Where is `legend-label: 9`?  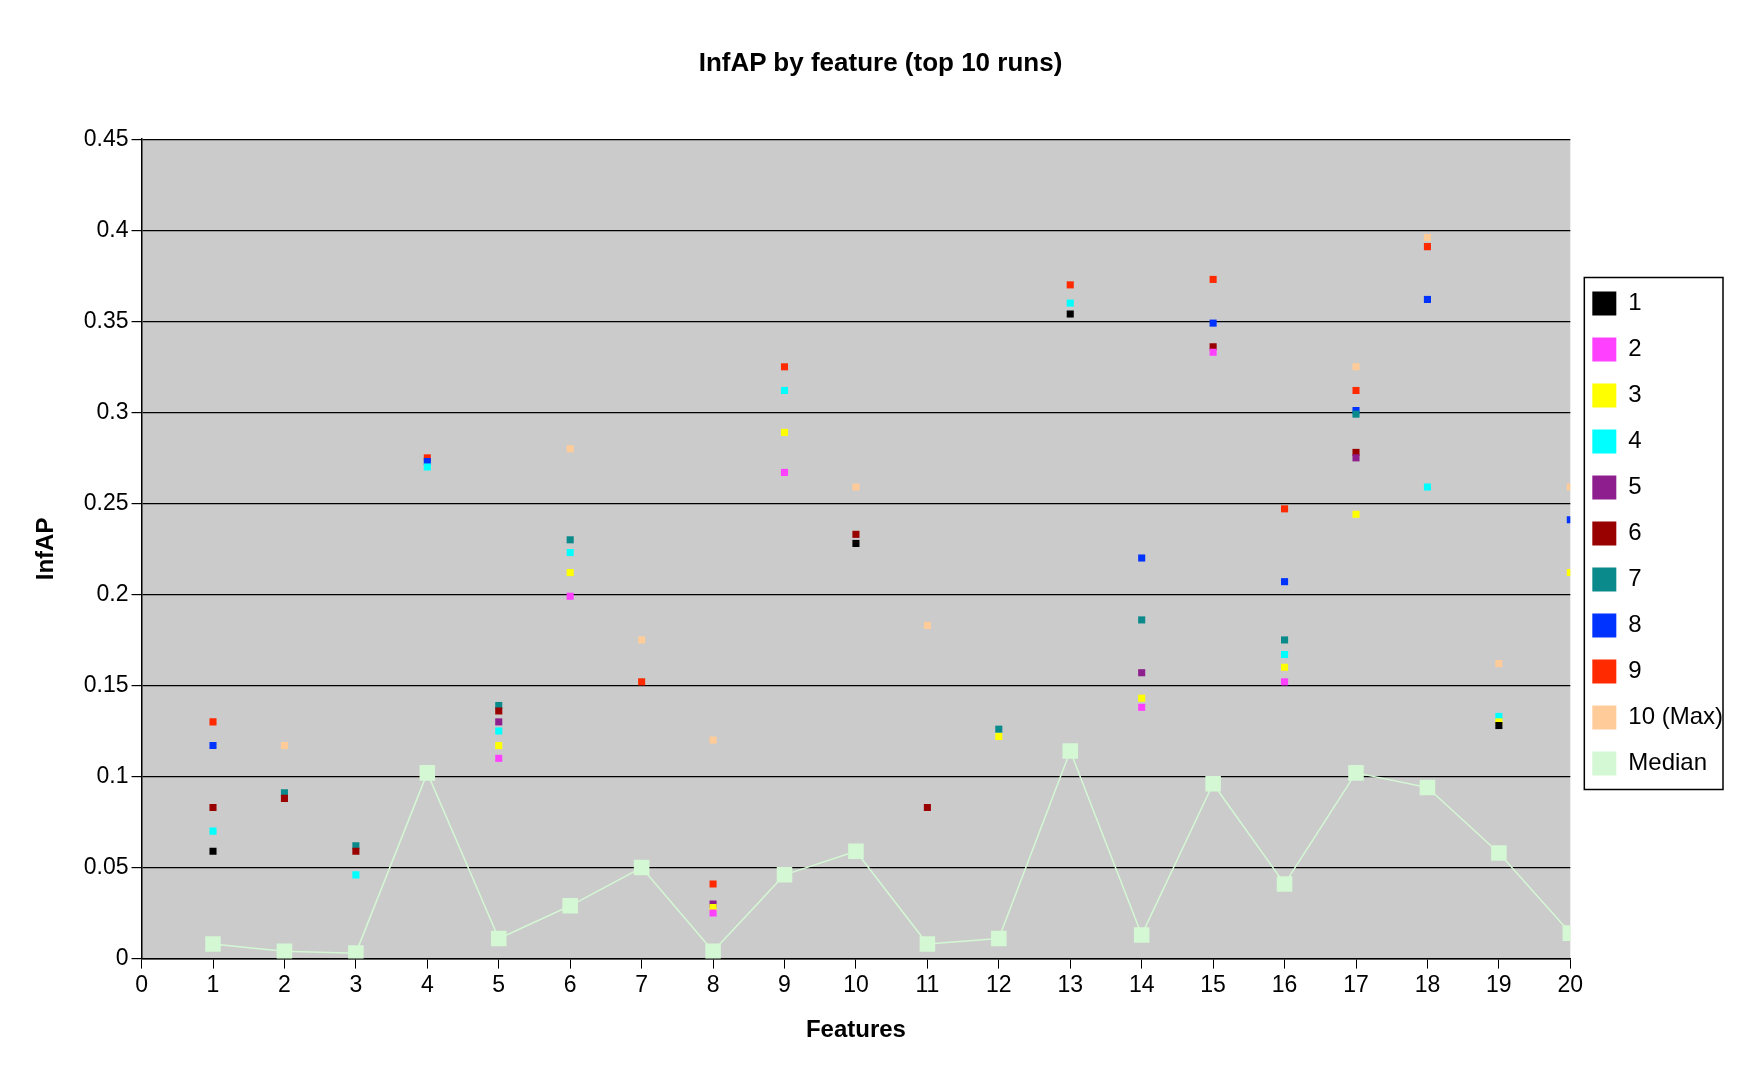
legend-label: 9 is located at coordinates (1635, 670).